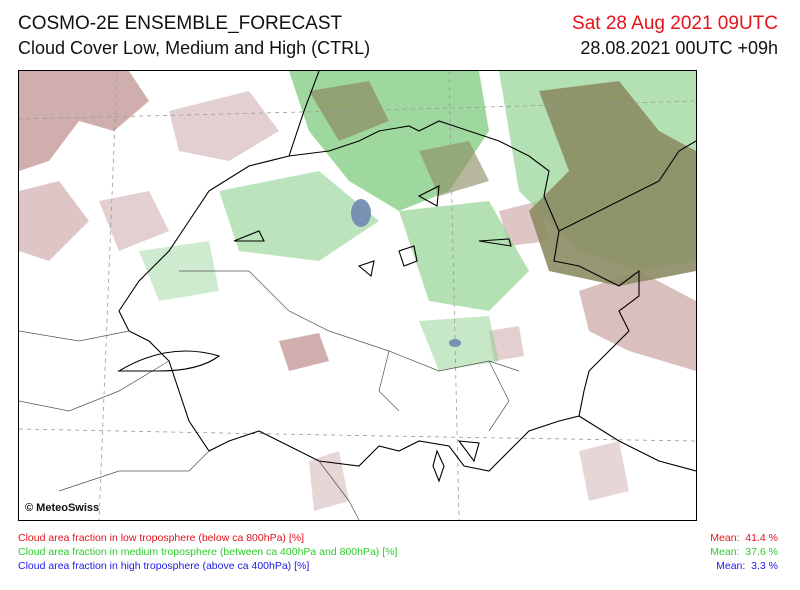  I want to click on mean-value: 3.3 %, so click(764, 566).